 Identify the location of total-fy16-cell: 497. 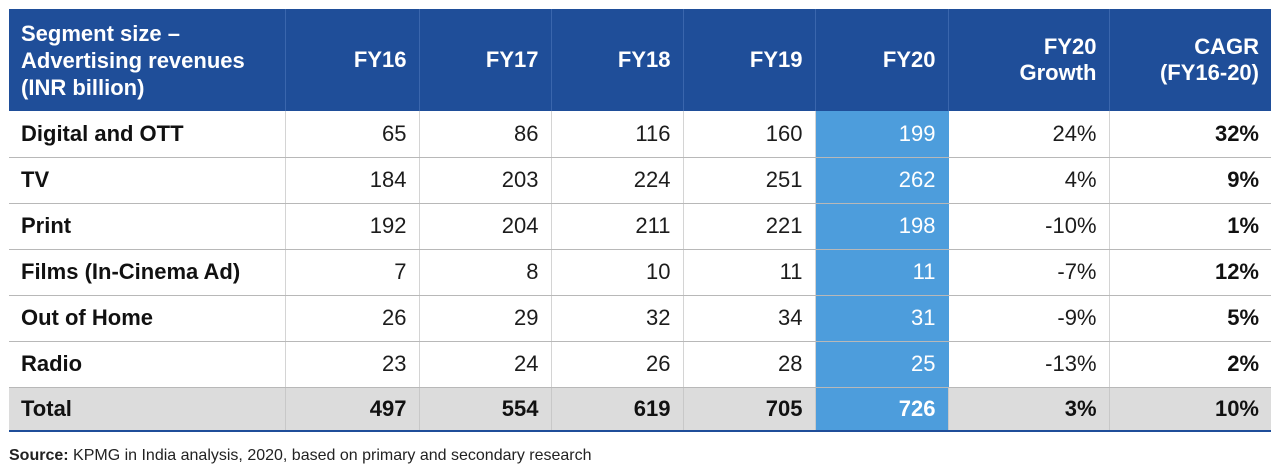
(352, 409).